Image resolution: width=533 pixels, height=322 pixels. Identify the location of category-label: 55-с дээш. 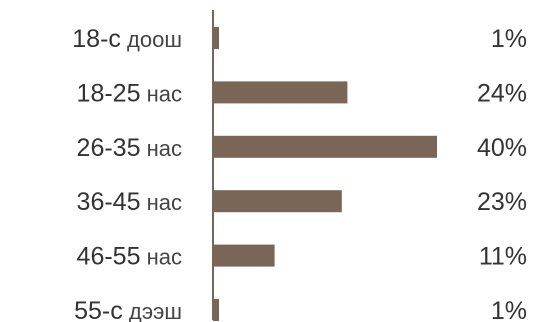
(128, 309).